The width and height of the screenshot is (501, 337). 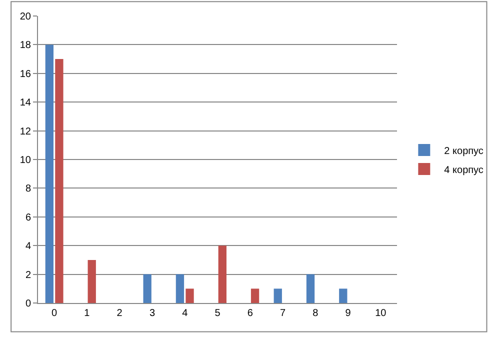 I want to click on y-tick-label: 10, so click(x=26, y=160).